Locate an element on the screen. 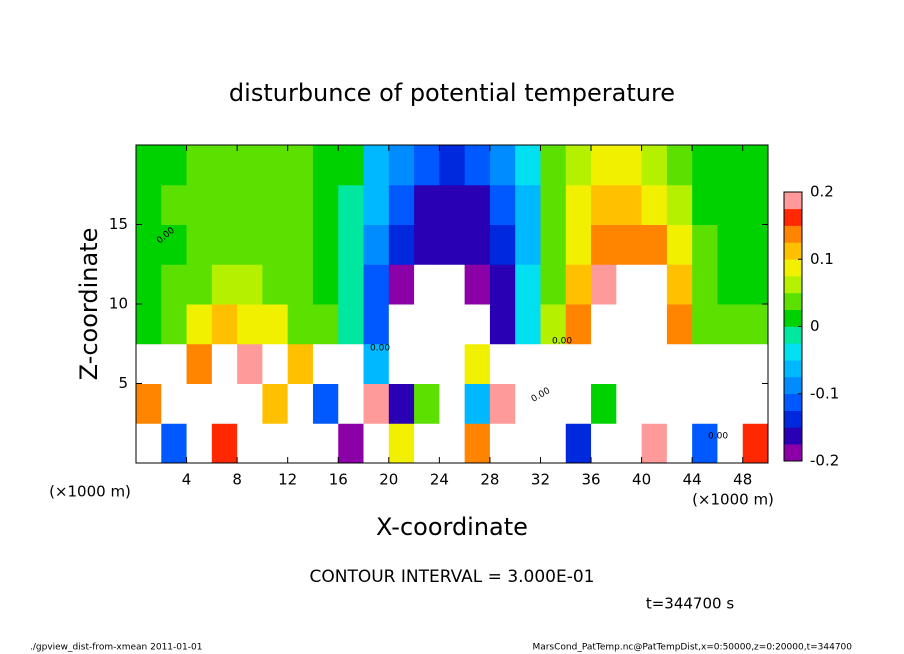 This screenshot has width=904, height=654. contour-label: 0.00 is located at coordinates (380, 349).